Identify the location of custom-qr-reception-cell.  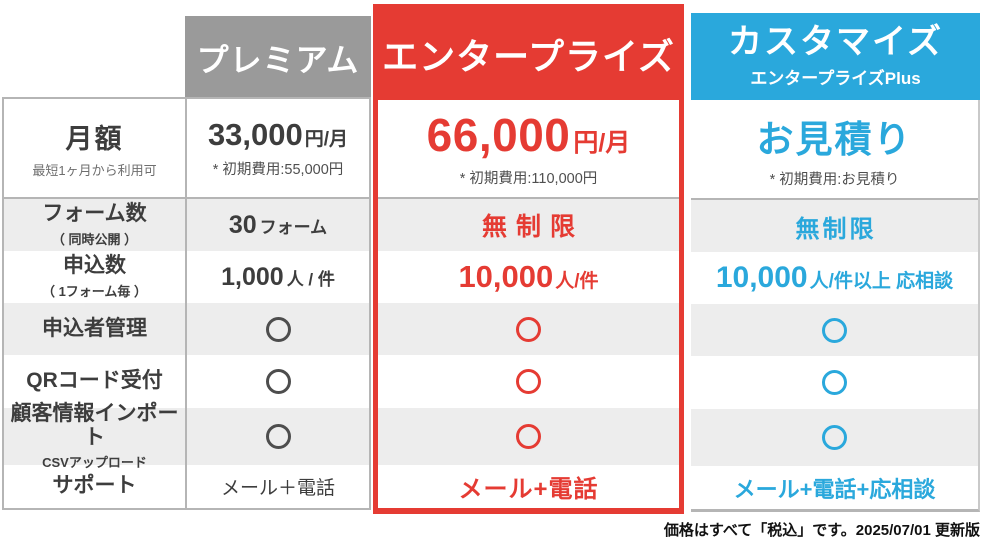
(834, 382).